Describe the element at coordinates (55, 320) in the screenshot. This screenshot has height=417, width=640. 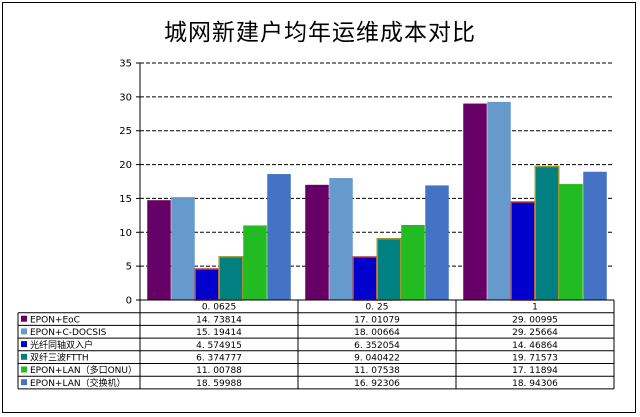
I see `legend-label: EPON+EoC` at that location.